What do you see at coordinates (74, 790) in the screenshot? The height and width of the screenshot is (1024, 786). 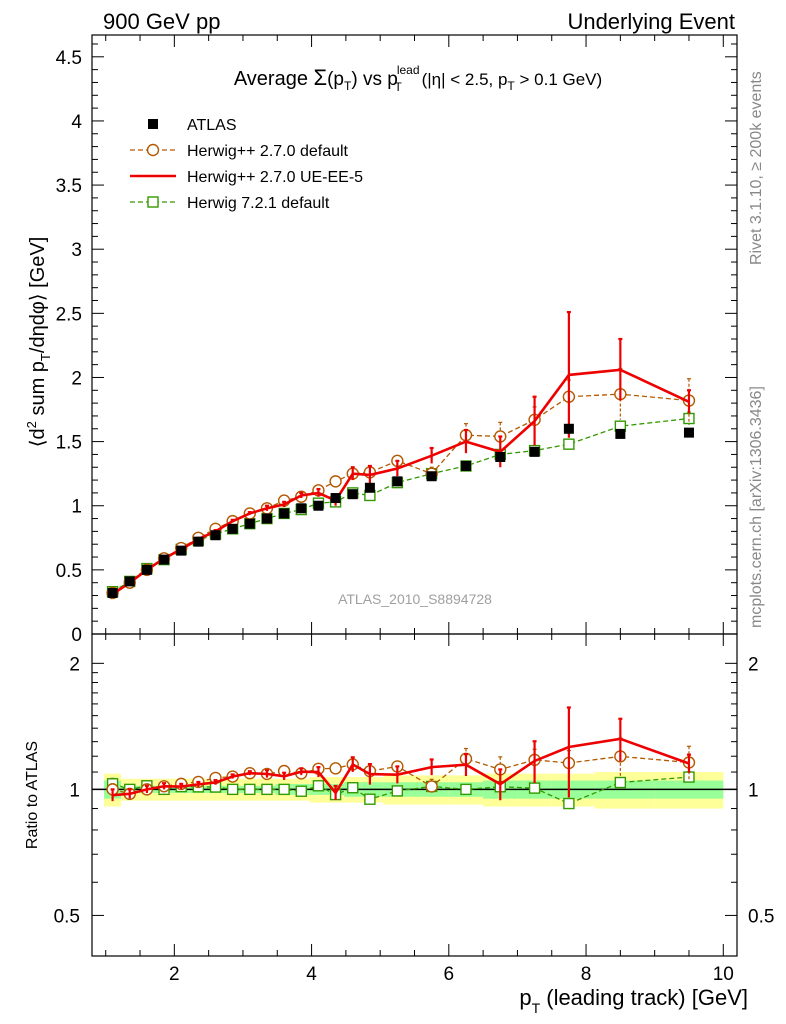 I see `y-tick-label-ratio: 1` at bounding box center [74, 790].